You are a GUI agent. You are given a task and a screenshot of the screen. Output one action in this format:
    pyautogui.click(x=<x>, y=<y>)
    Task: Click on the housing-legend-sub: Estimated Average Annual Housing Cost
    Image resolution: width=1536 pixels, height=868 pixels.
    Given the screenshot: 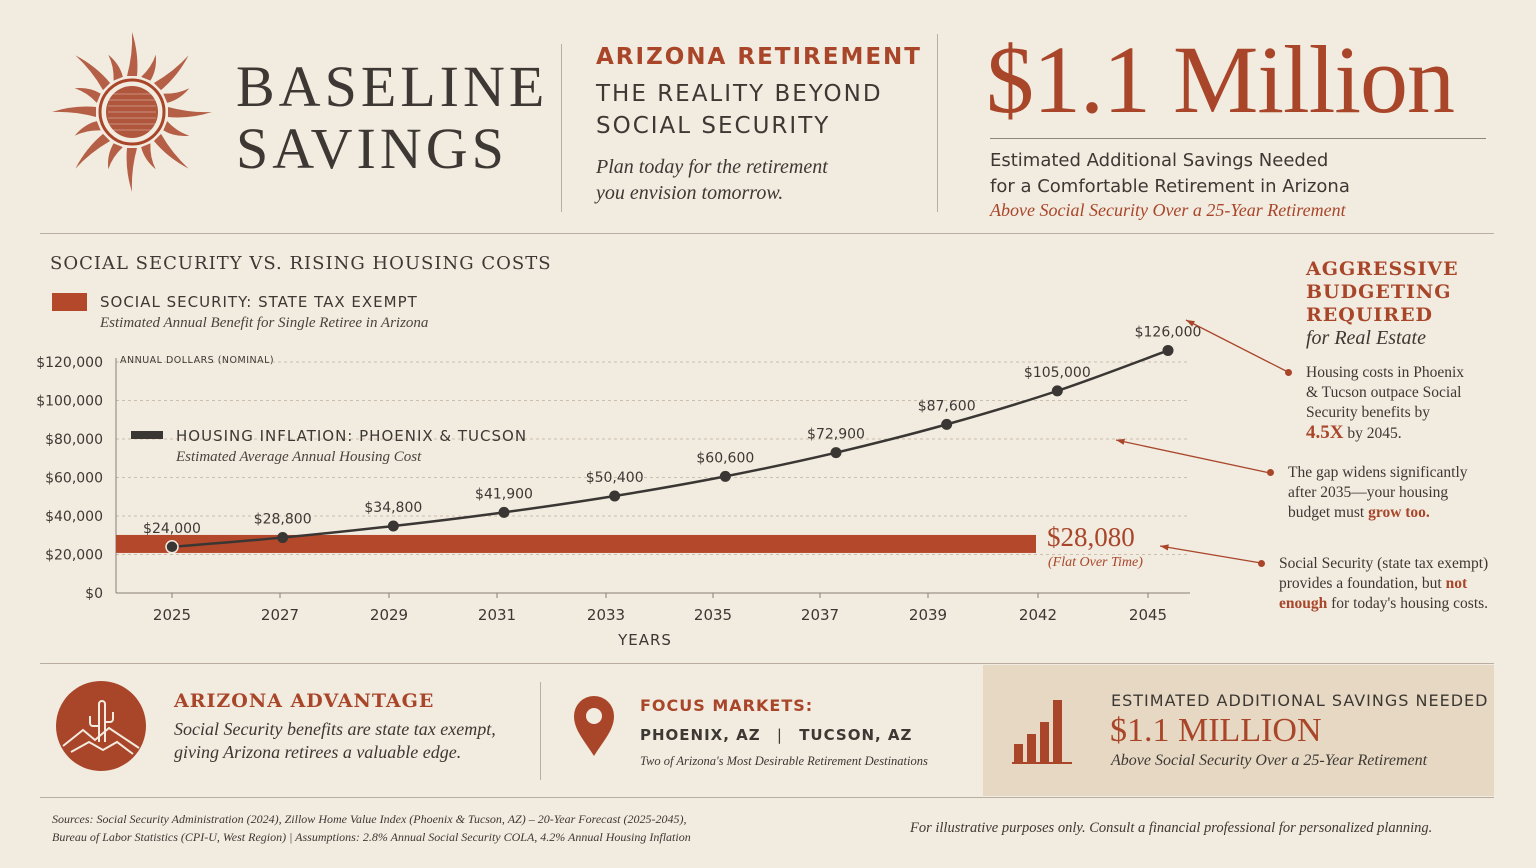 What is the action you would take?
    pyautogui.click(x=299, y=457)
    